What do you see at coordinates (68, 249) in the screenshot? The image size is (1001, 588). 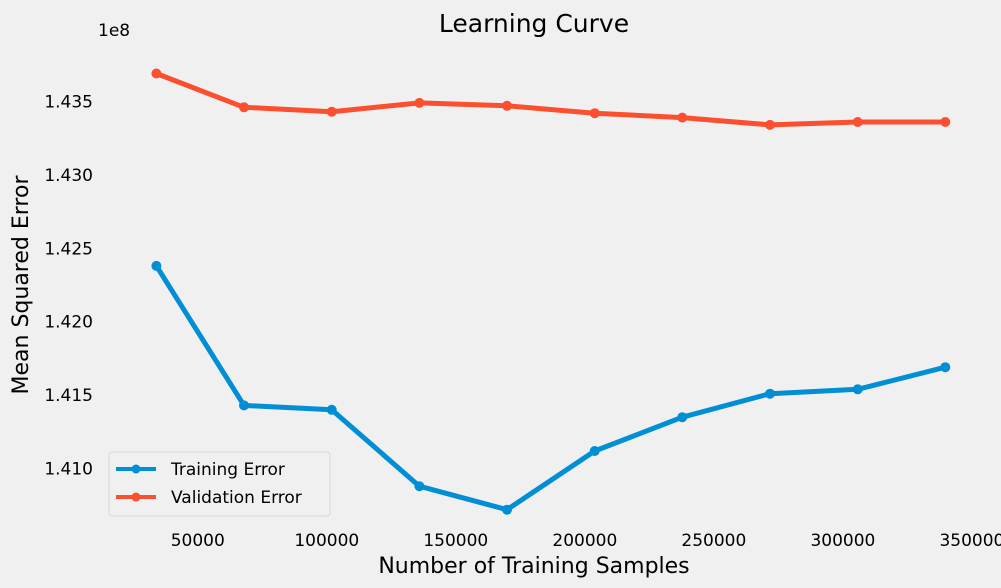 I see `y-tick-label: 1.425` at bounding box center [68, 249].